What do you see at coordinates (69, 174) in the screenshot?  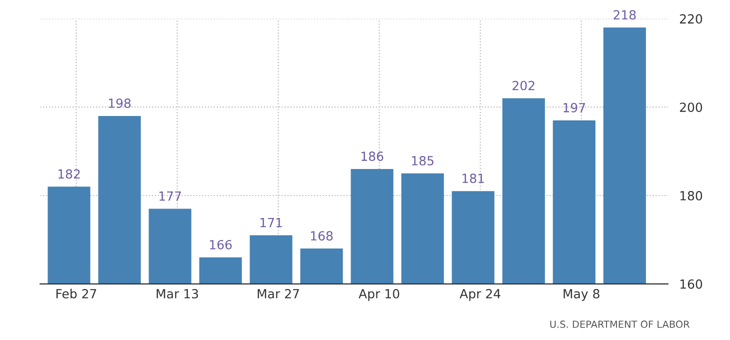 I see `data-label: 182` at bounding box center [69, 174].